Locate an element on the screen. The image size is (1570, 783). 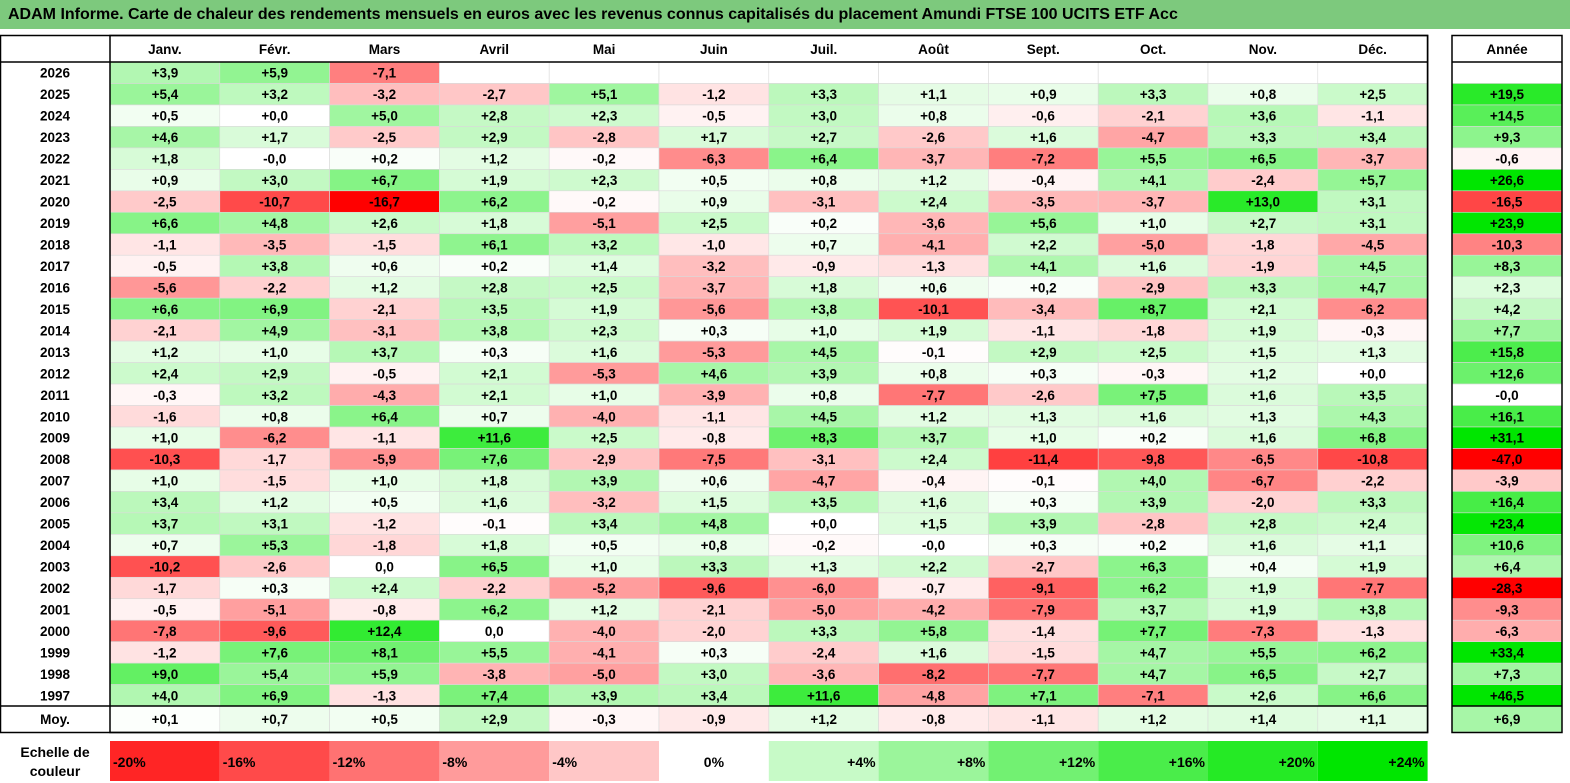
month-header-1: Févr. is located at coordinates (275, 49).